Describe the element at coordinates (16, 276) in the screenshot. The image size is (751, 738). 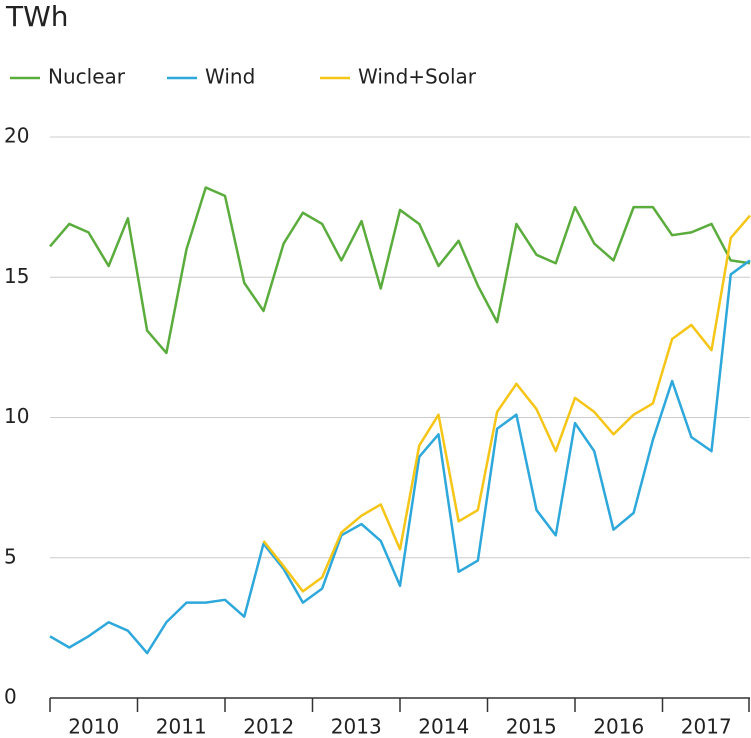
I see `y-tick-label: 15` at that location.